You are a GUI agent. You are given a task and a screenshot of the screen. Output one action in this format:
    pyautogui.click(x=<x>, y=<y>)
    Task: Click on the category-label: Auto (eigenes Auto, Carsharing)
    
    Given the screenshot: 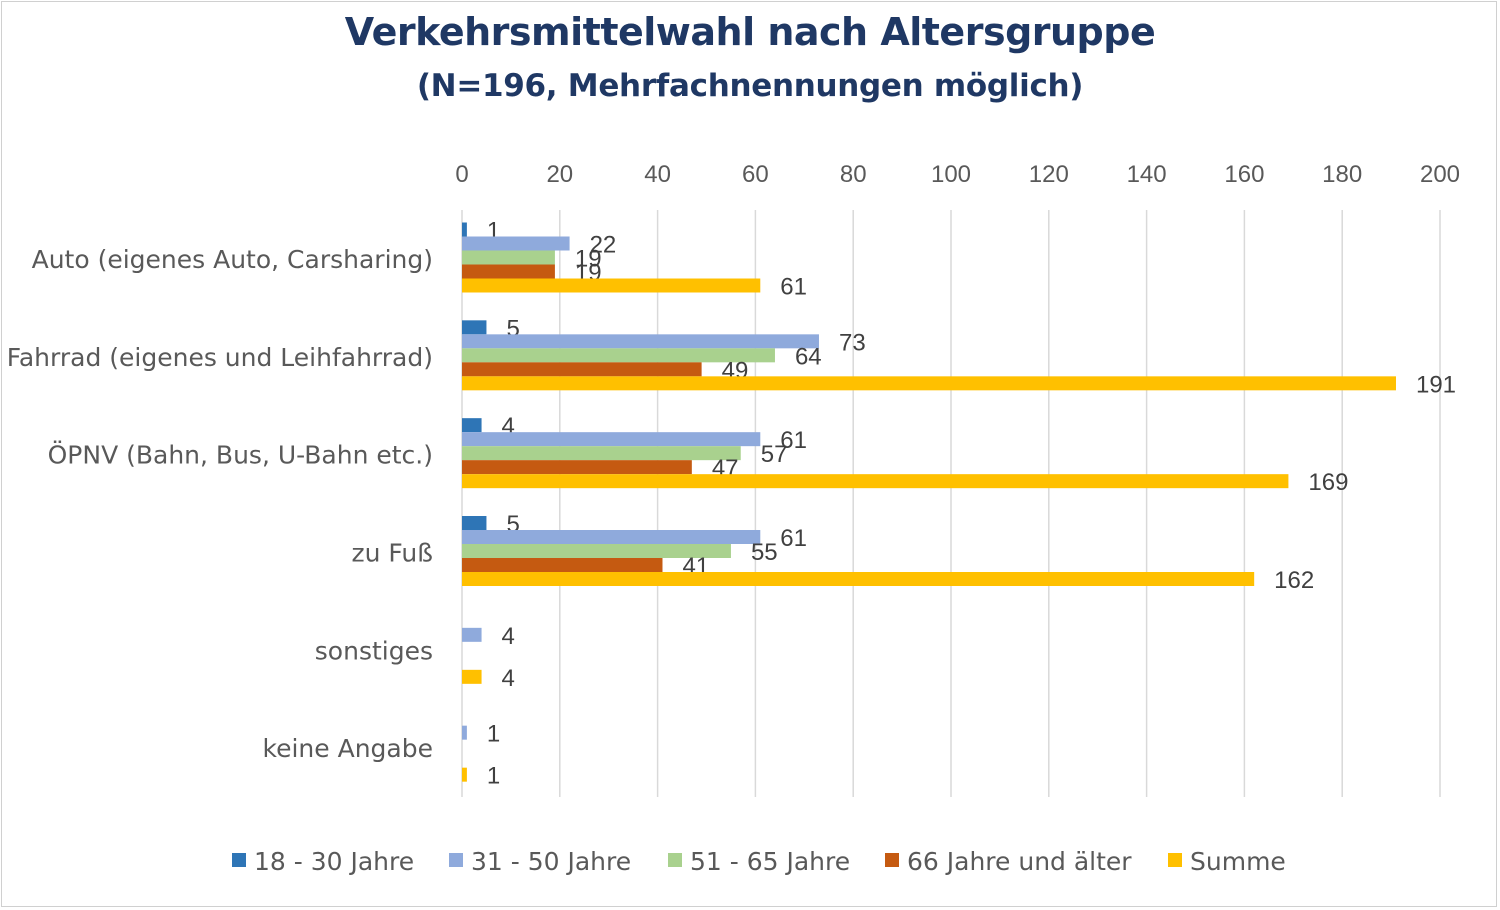 What is the action you would take?
    pyautogui.click(x=232, y=259)
    